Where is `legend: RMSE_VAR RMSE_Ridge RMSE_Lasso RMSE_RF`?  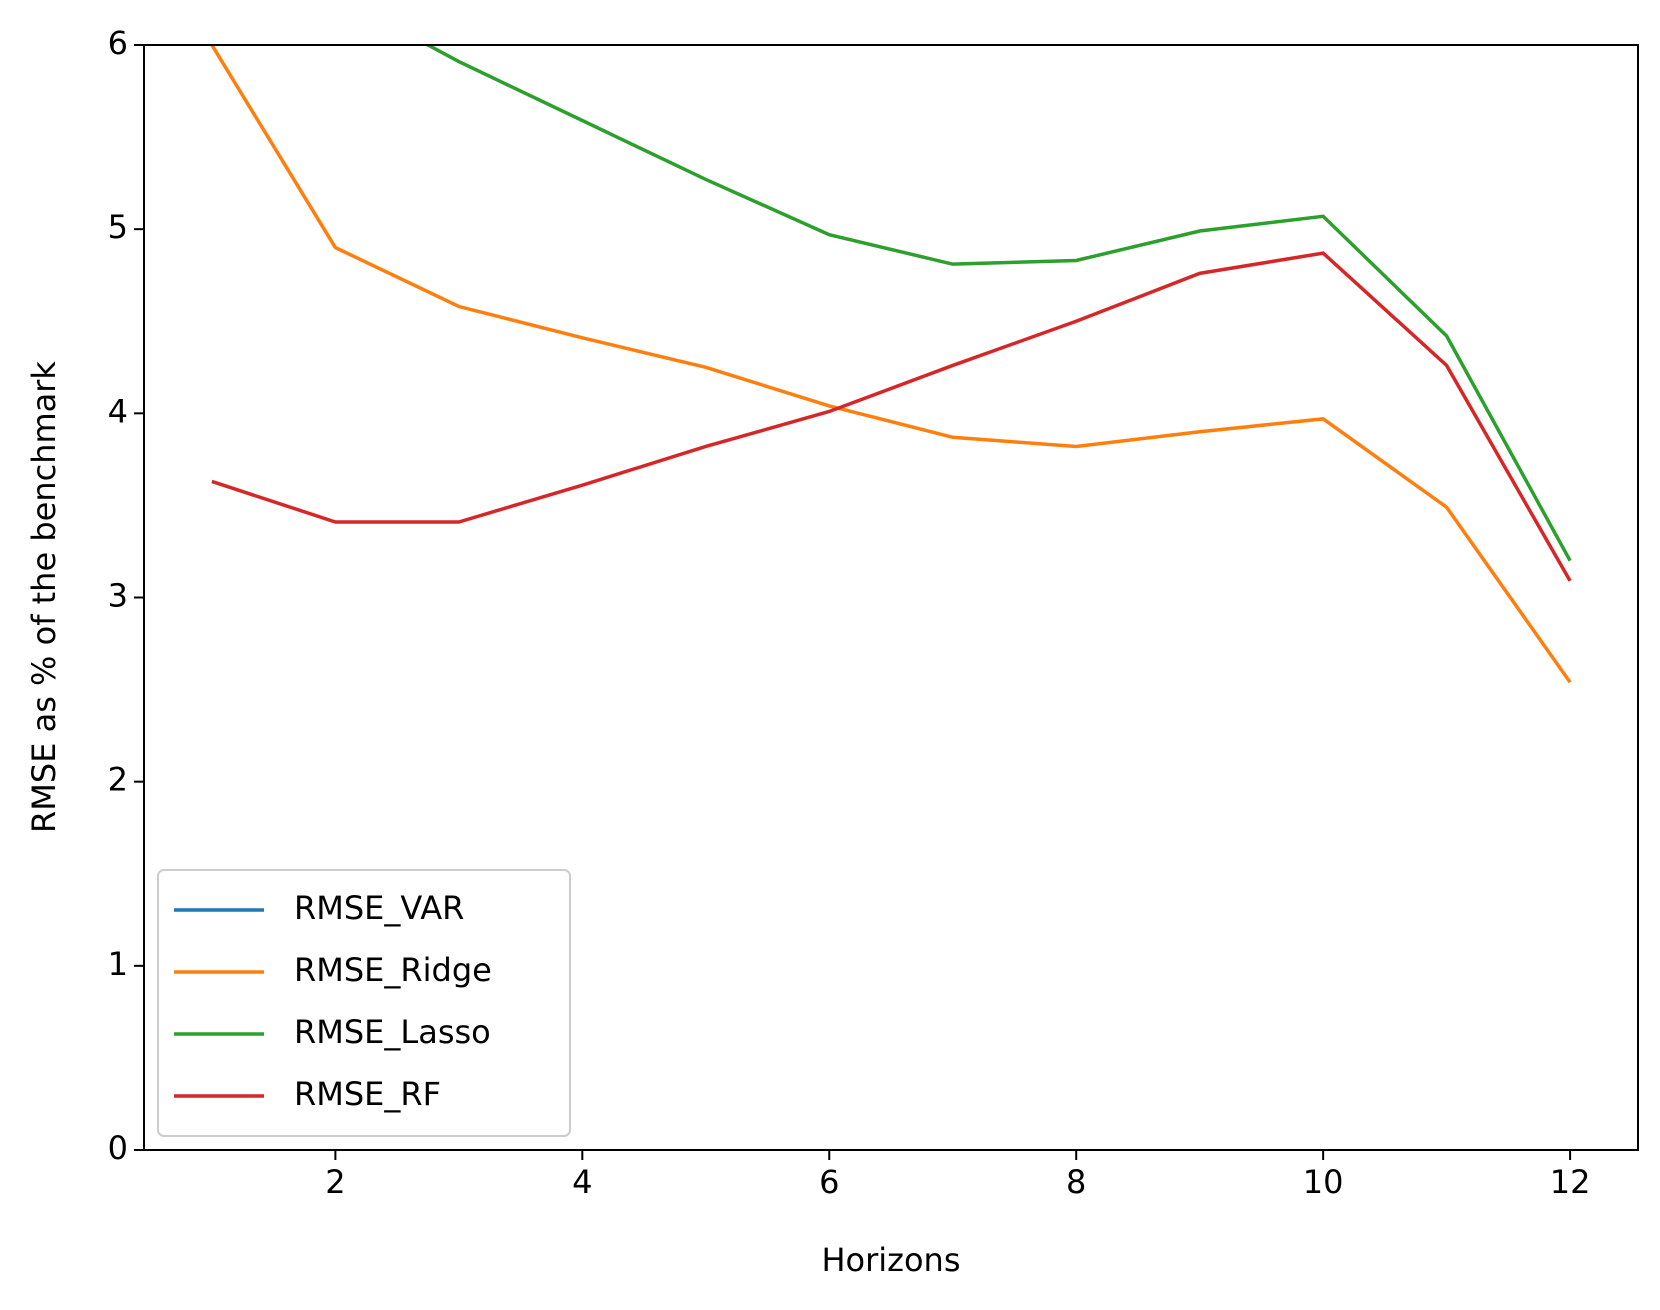
legend: RMSE_VAR RMSE_Ridge RMSE_Lasso RMSE_RF is located at coordinates (364, 1003).